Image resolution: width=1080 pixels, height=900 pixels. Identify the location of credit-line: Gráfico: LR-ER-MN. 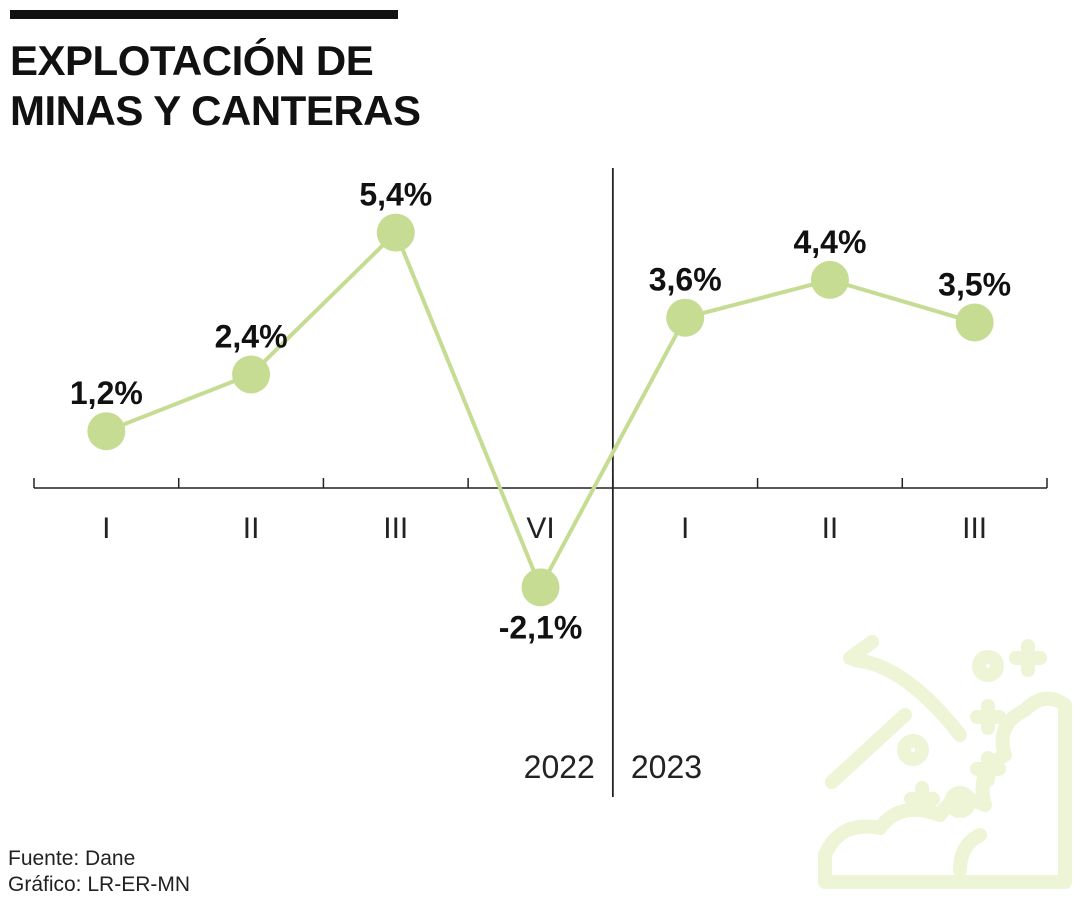
(99, 884).